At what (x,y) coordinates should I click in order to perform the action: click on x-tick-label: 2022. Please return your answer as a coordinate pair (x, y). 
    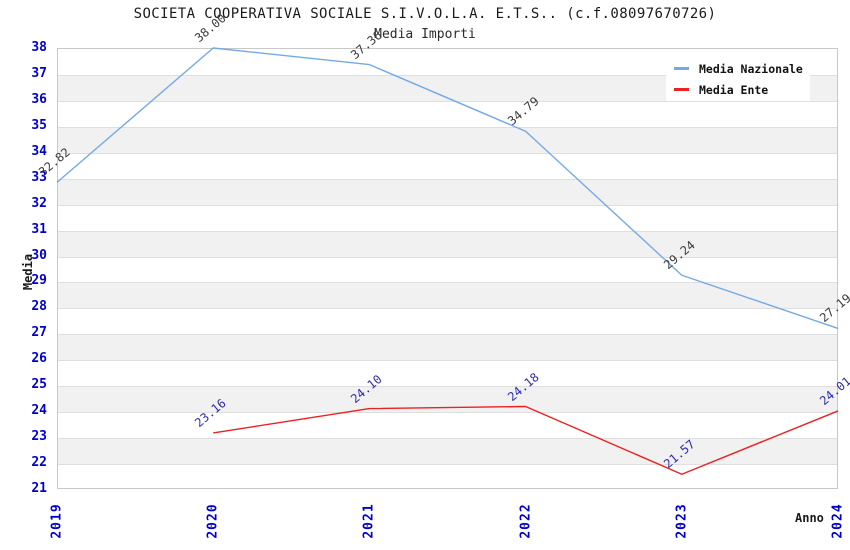
    Looking at the image, I should click on (526, 521).